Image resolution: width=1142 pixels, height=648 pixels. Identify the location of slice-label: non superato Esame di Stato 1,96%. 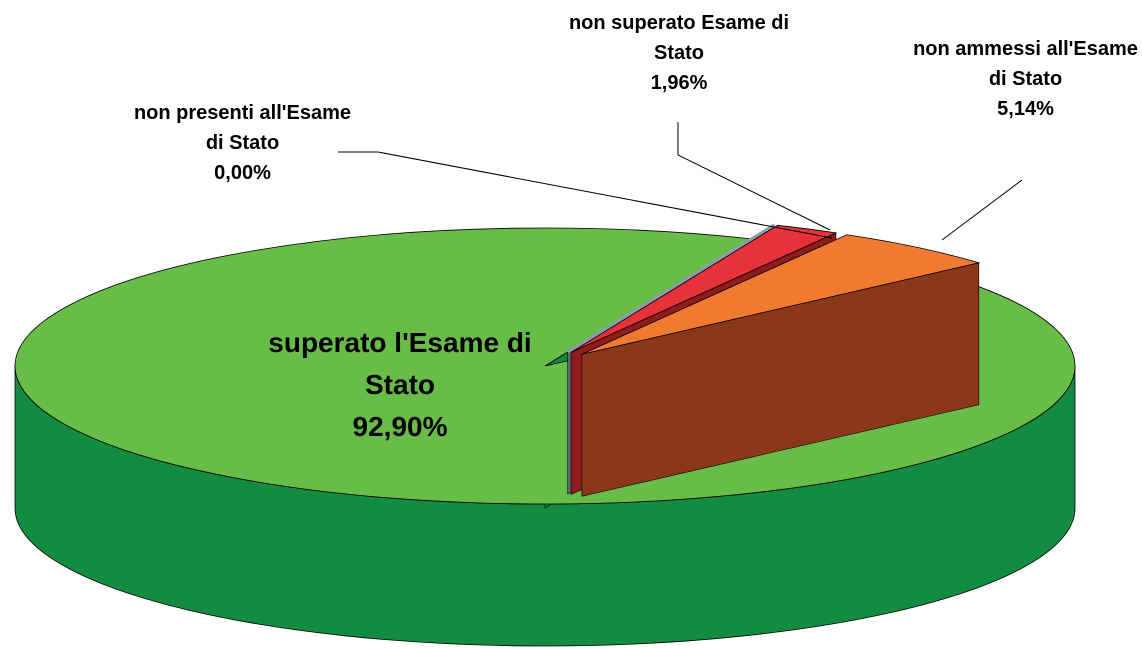
(679, 53).